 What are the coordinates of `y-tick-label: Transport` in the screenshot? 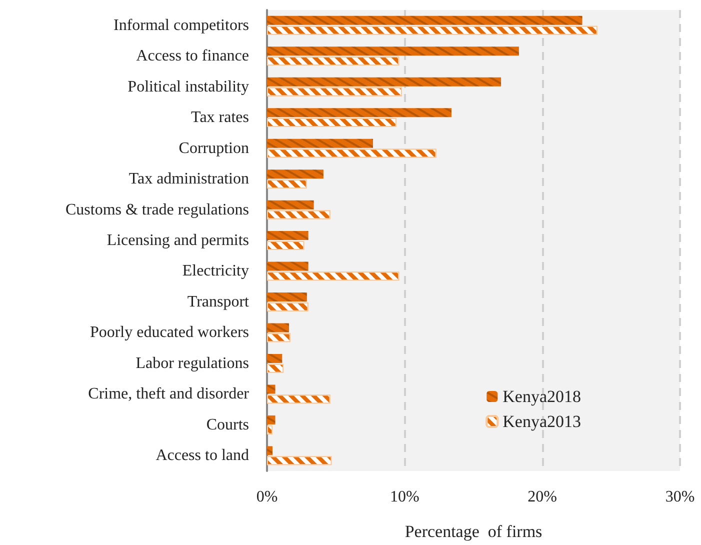 It's located at (218, 301).